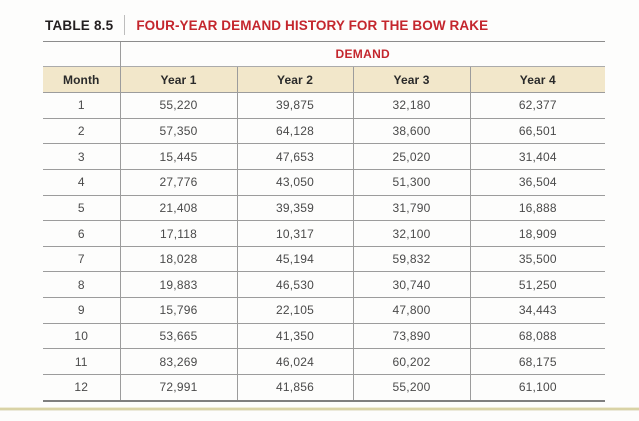  I want to click on table-row: 8 19,883 46,530 30,740 51,250, so click(324, 284).